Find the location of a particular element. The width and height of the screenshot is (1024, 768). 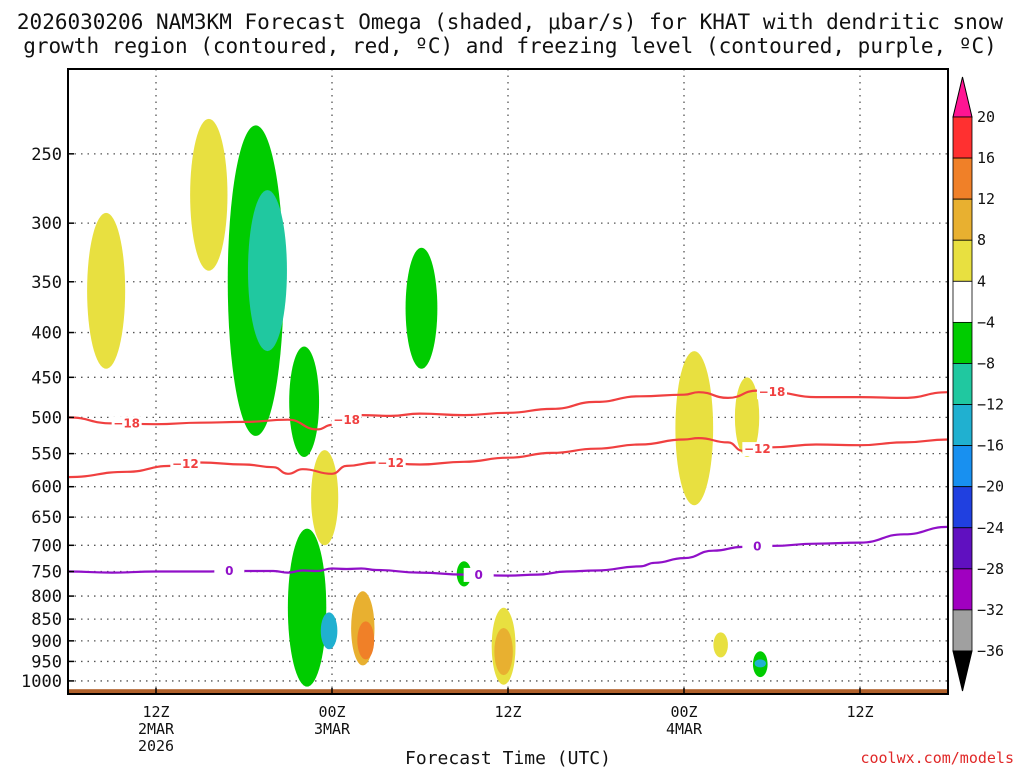

colorbar-label: 16 is located at coordinates (986, 158).